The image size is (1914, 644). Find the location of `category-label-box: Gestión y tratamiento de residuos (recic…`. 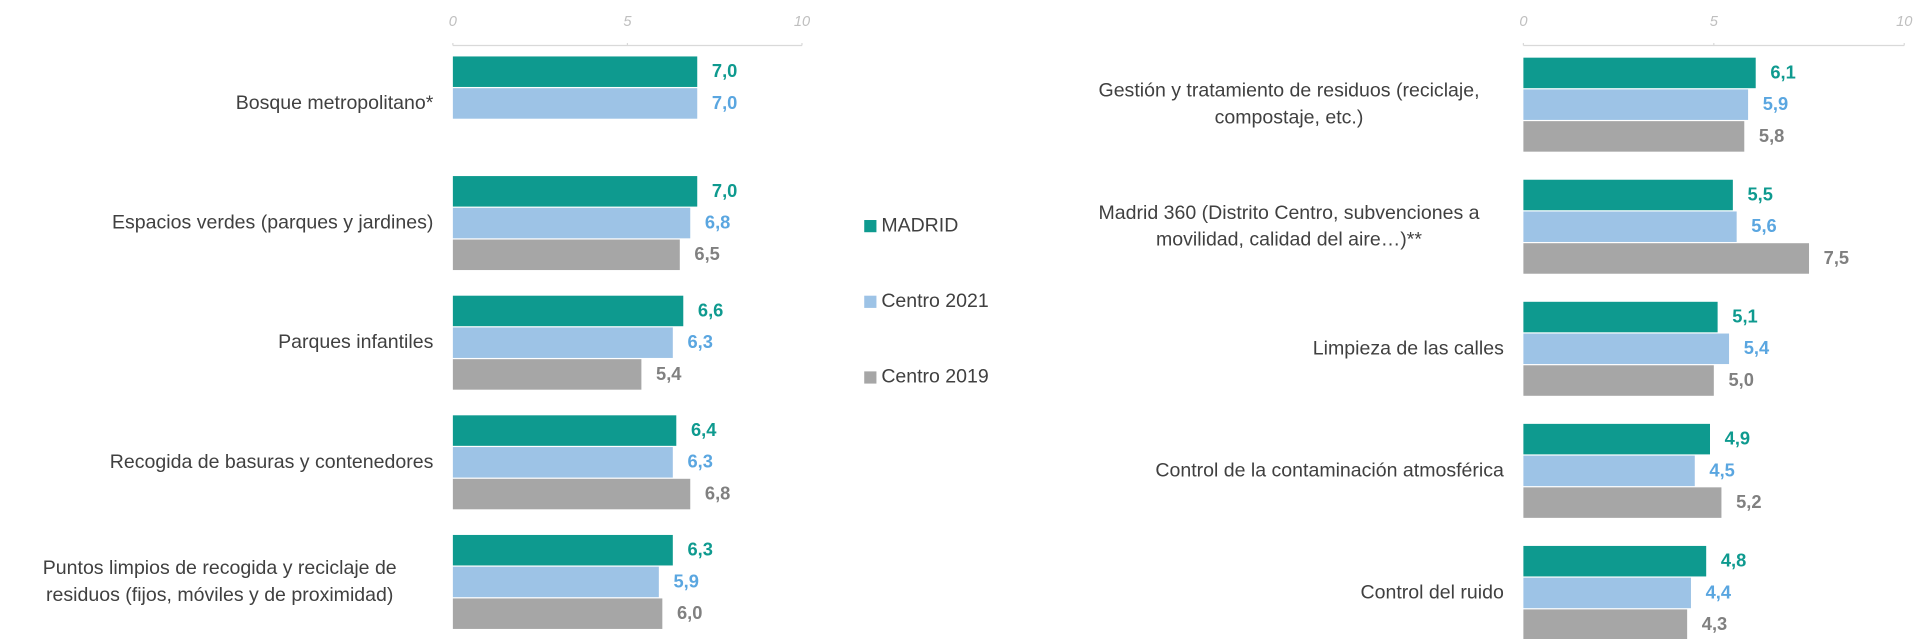

category-label-box: Gestión y tratamiento de residuos (recic… is located at coordinates (1289, 105).